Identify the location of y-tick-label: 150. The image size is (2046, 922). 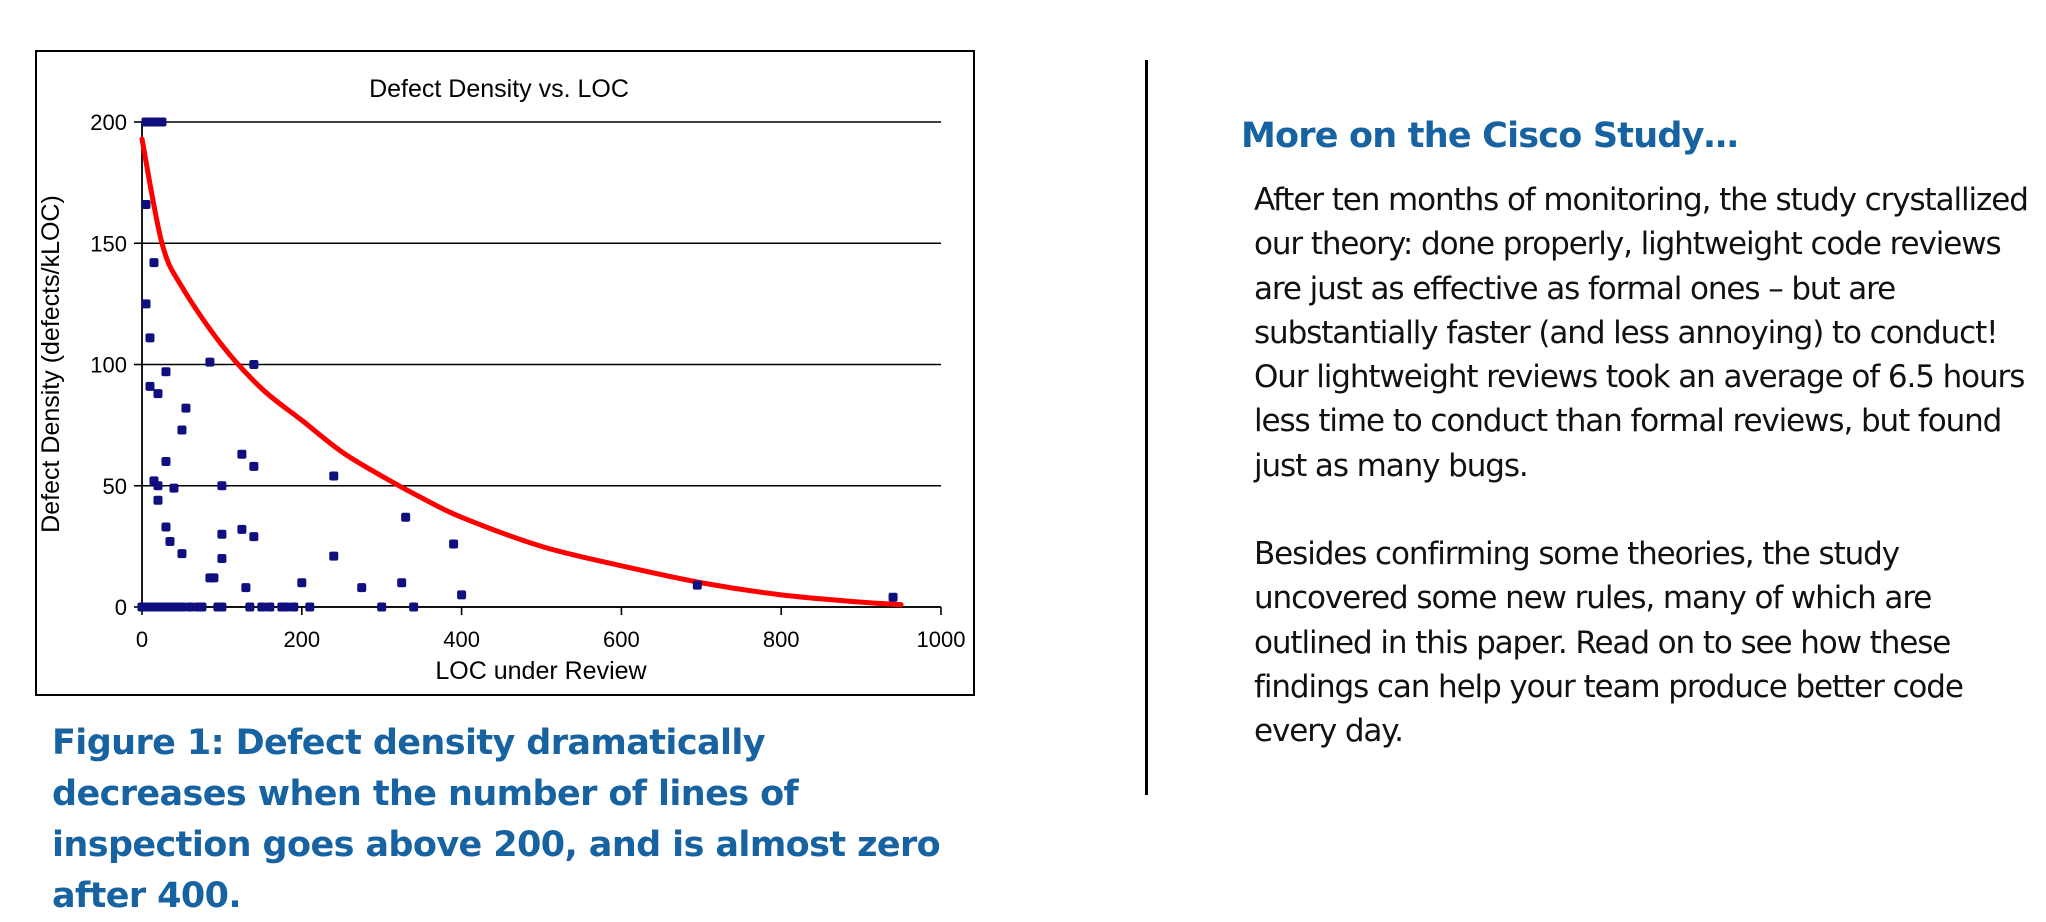
(108, 243).